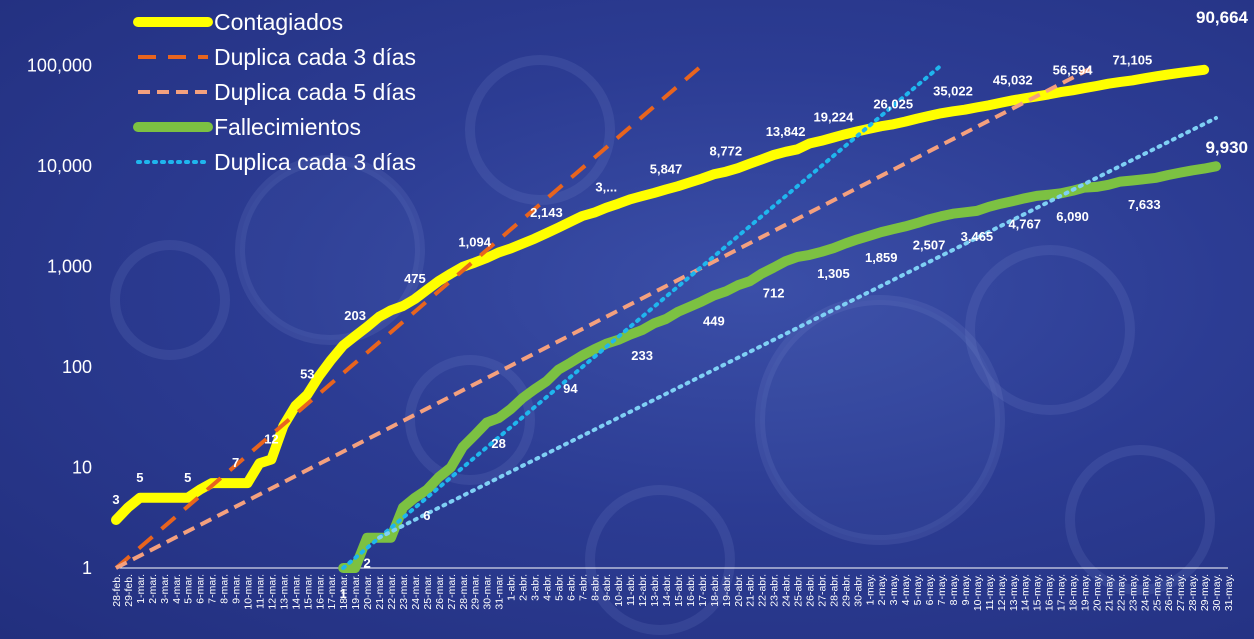 This screenshot has height=639, width=1254. Describe the element at coordinates (1038, 592) in the screenshot. I see `x-tick-label: 15-may.` at that location.